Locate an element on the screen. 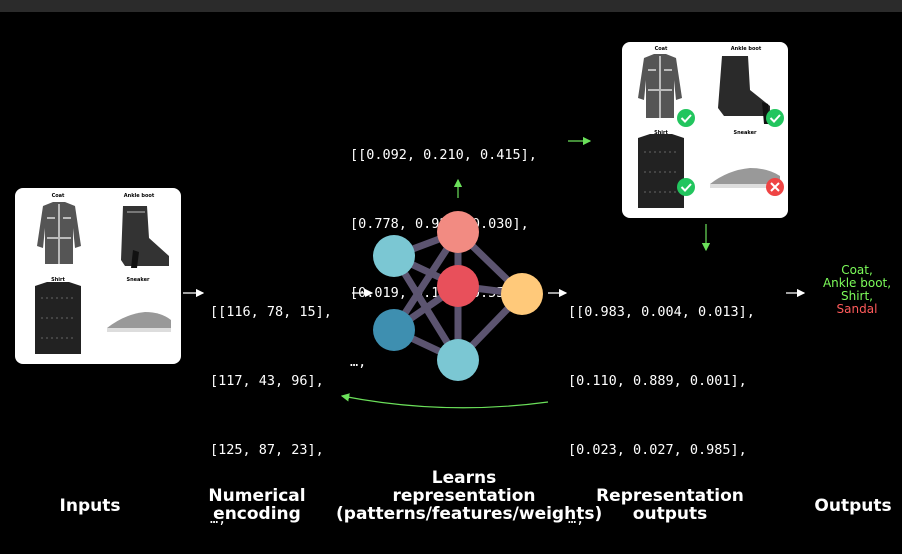 Image resolution: width=902 pixels, height=554 pixels. output-image-card: Coat Ankle boot Shirt Sneaker is located at coordinates (705, 130).